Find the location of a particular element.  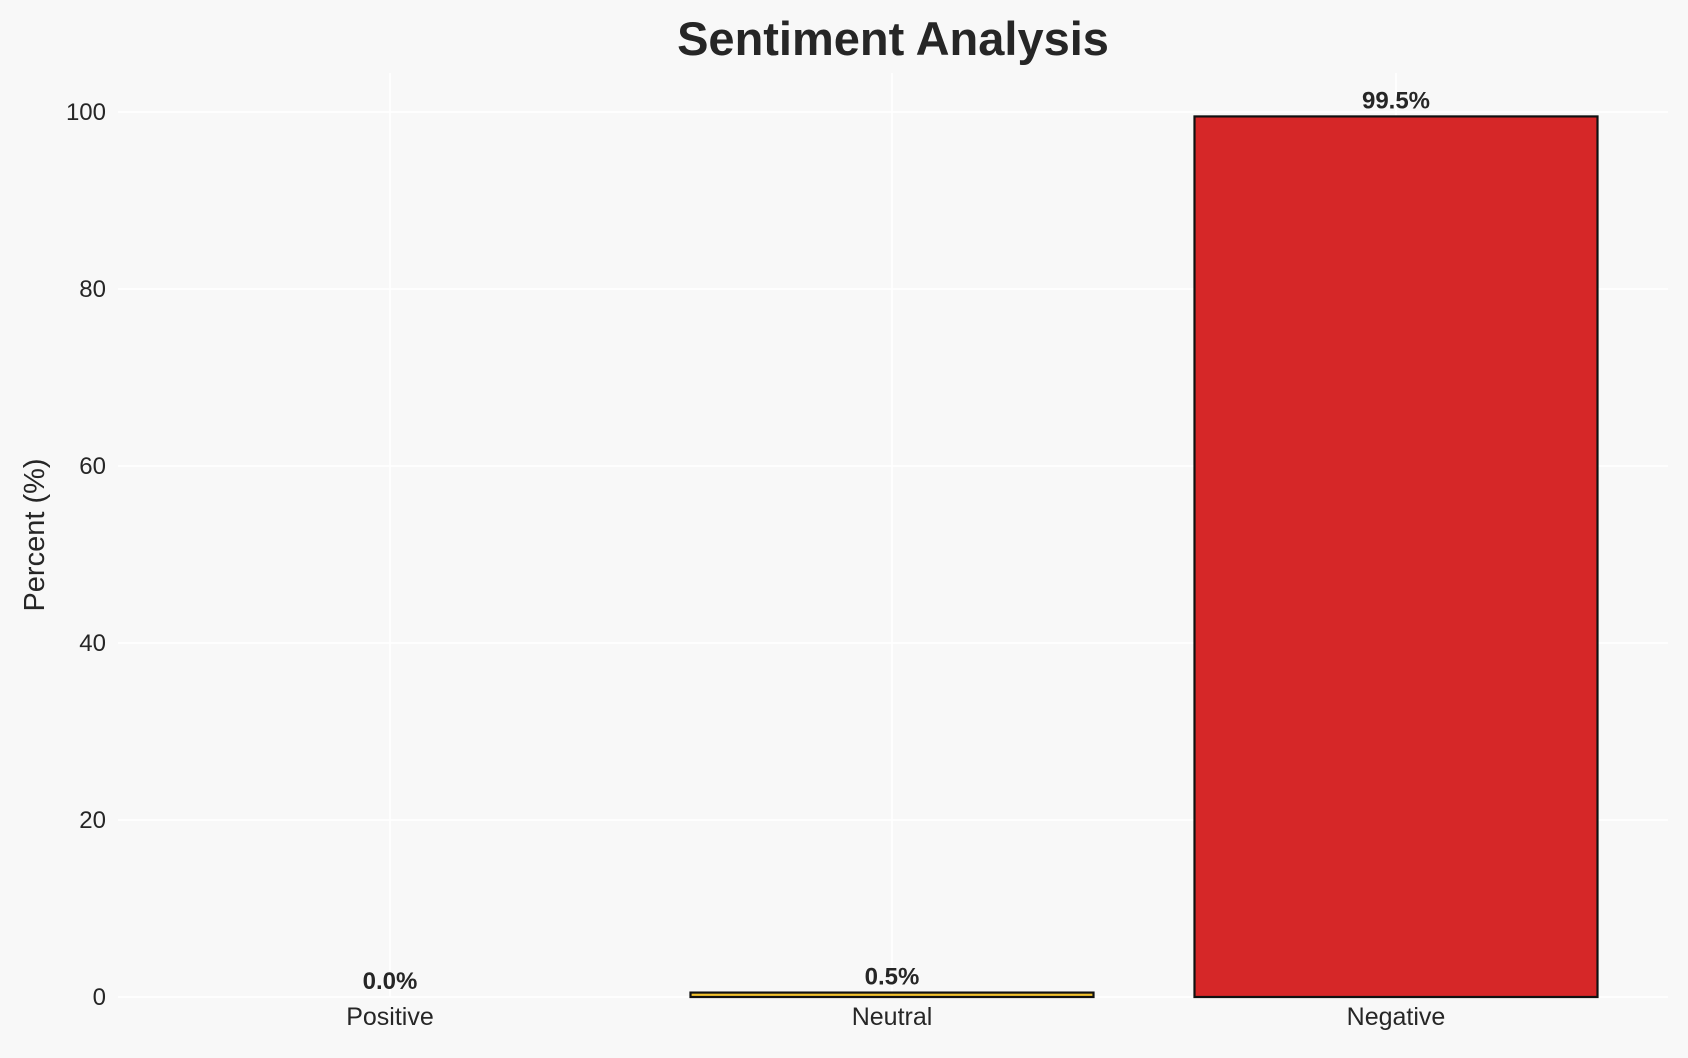

data-label: 0.5% is located at coordinates (892, 977).